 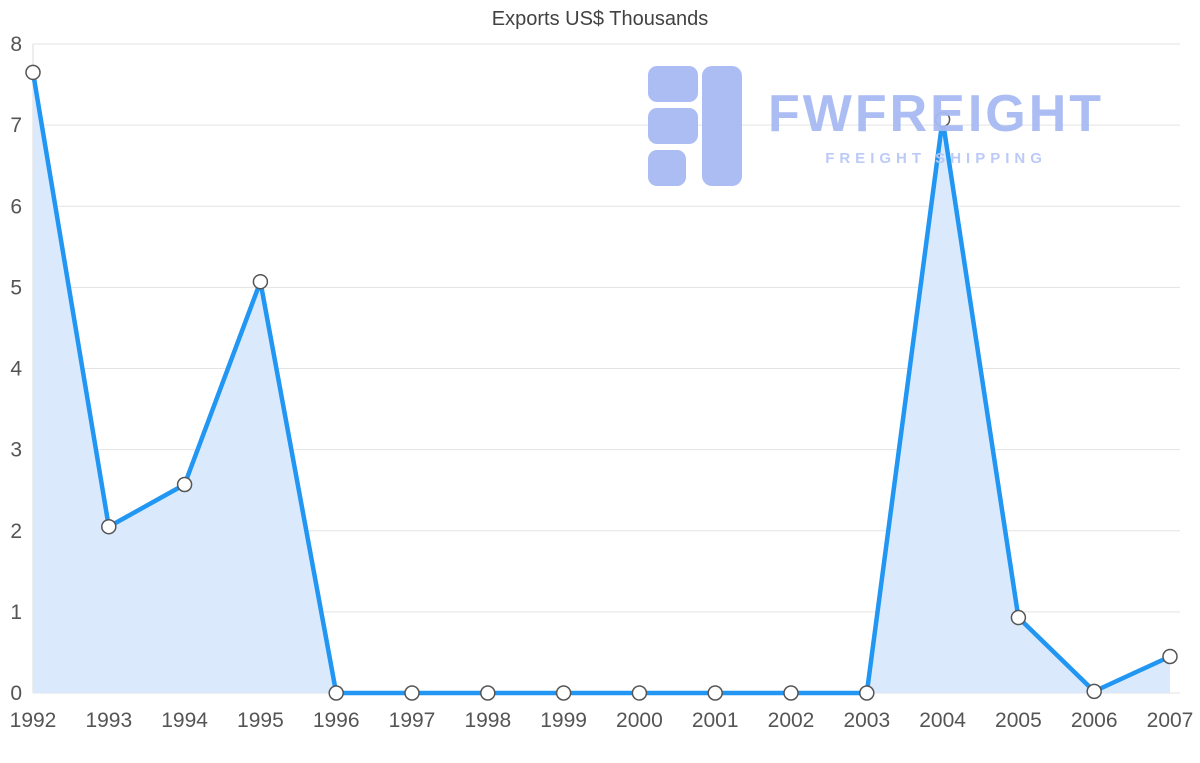 What do you see at coordinates (639, 720) in the screenshot?
I see `x-tick-label-2000: 2000` at bounding box center [639, 720].